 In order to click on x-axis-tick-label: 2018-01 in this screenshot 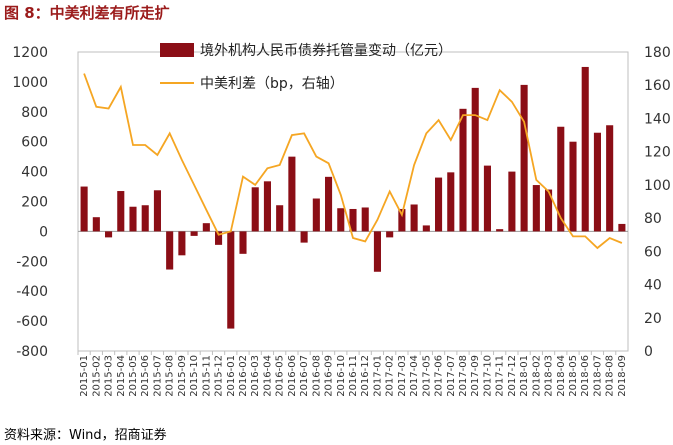, I will do `click(524, 376)`.